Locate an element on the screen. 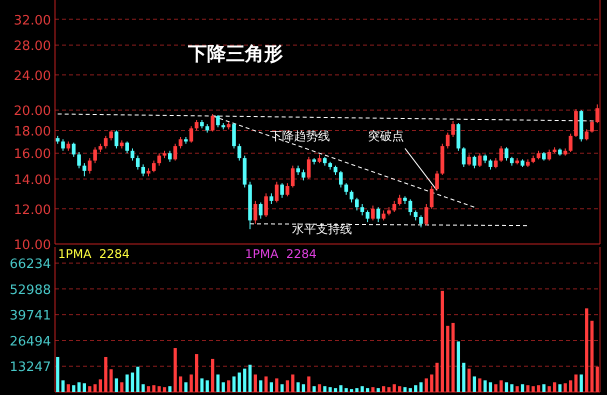  y-tick-label: 39741 is located at coordinates (30, 316).